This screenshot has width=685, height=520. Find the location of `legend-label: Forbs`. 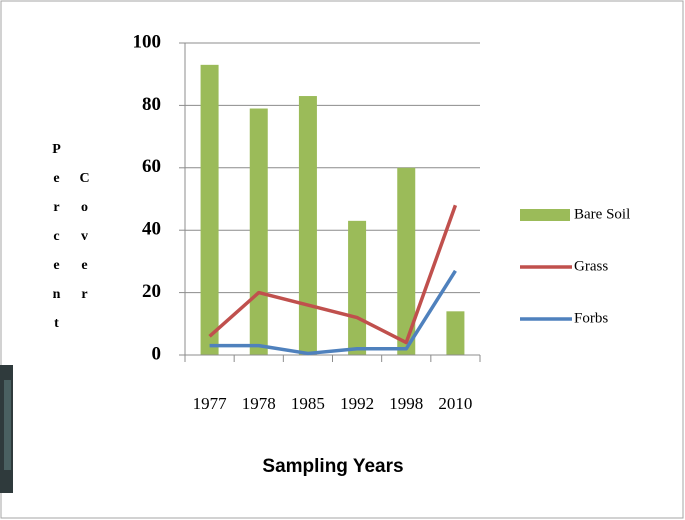

legend-label: Forbs is located at coordinates (591, 318).